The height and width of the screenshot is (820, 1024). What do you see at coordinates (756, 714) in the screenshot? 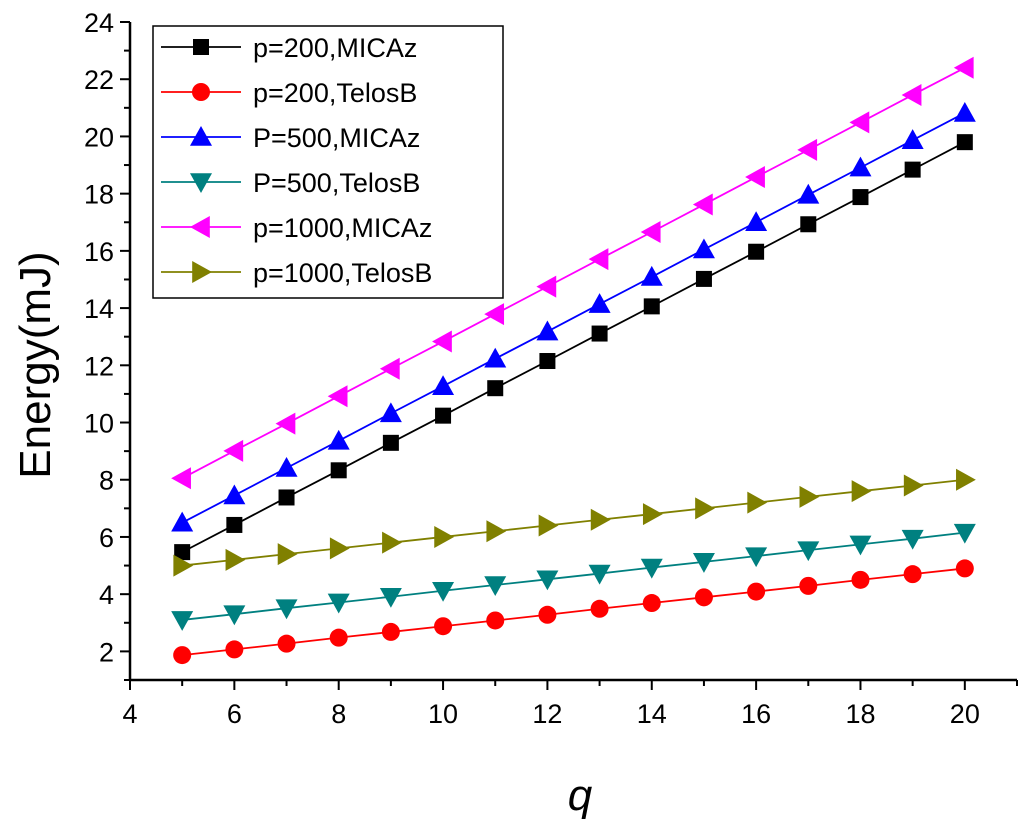
I see `x-tick-label: 16` at bounding box center [756, 714].